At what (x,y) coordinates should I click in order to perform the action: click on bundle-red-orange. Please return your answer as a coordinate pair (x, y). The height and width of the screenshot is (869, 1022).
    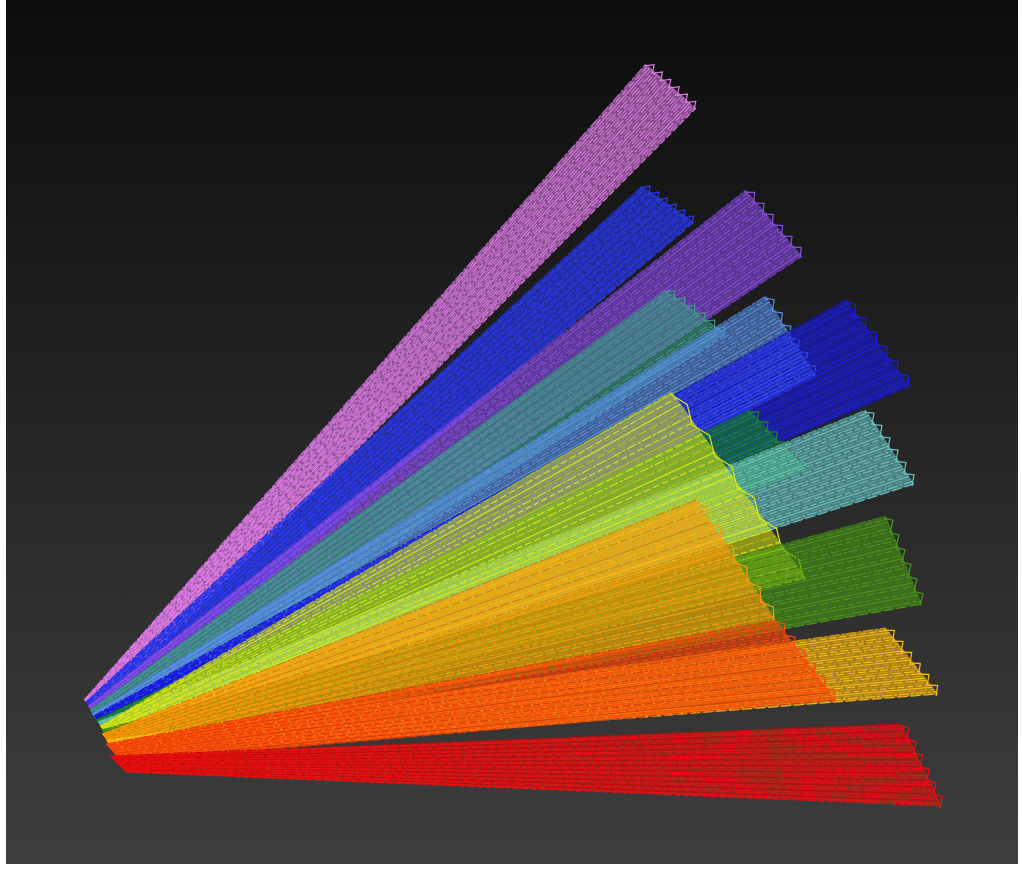
    Looking at the image, I should click on (471, 691).